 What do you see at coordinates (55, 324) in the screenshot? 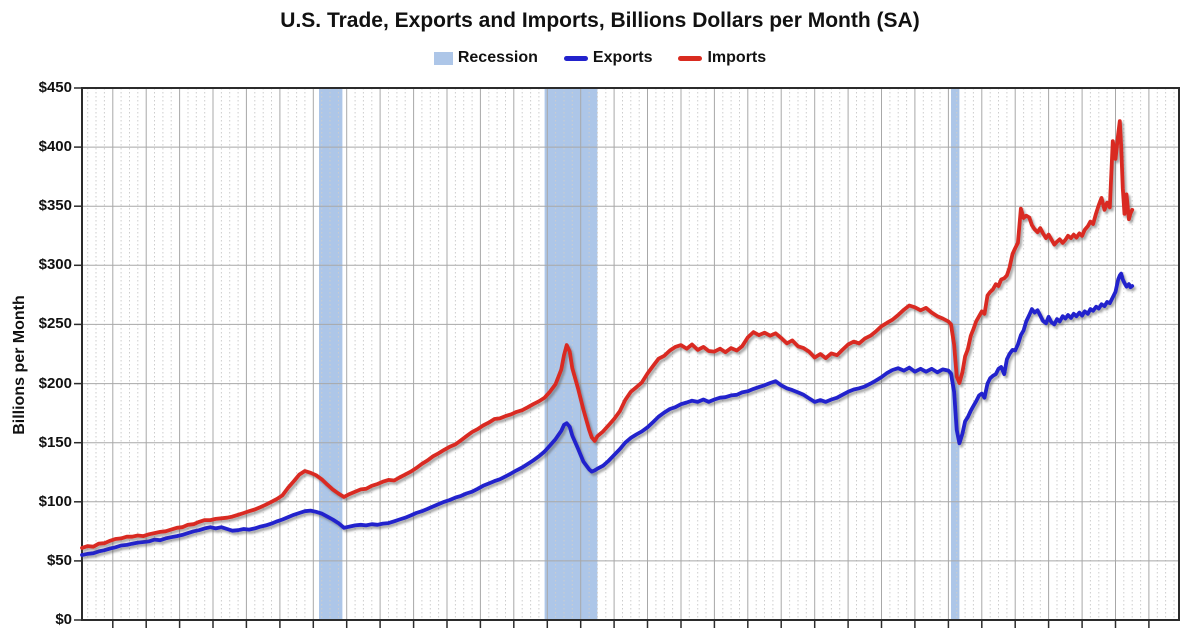
I see `y-axis-tick-label: $250` at bounding box center [55, 324].